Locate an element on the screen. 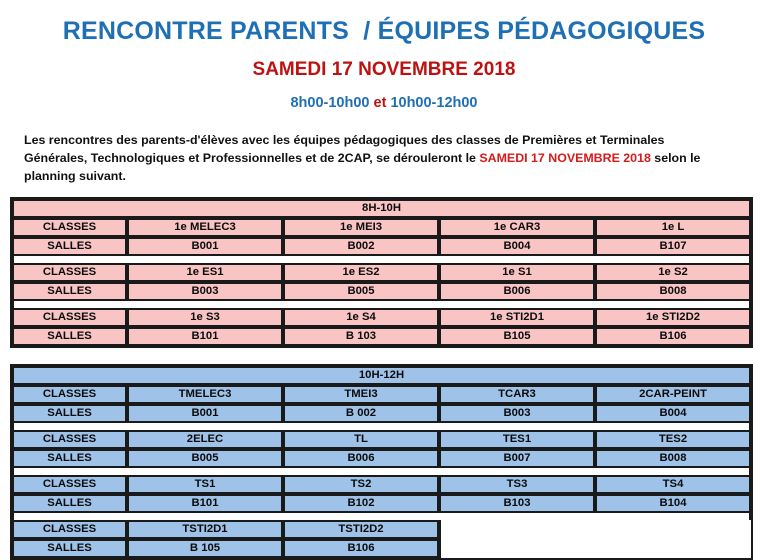 This screenshot has height=560, width=768. page-time-slots: 8h00-10h00 et 10h00-12h00 is located at coordinates (384, 96).